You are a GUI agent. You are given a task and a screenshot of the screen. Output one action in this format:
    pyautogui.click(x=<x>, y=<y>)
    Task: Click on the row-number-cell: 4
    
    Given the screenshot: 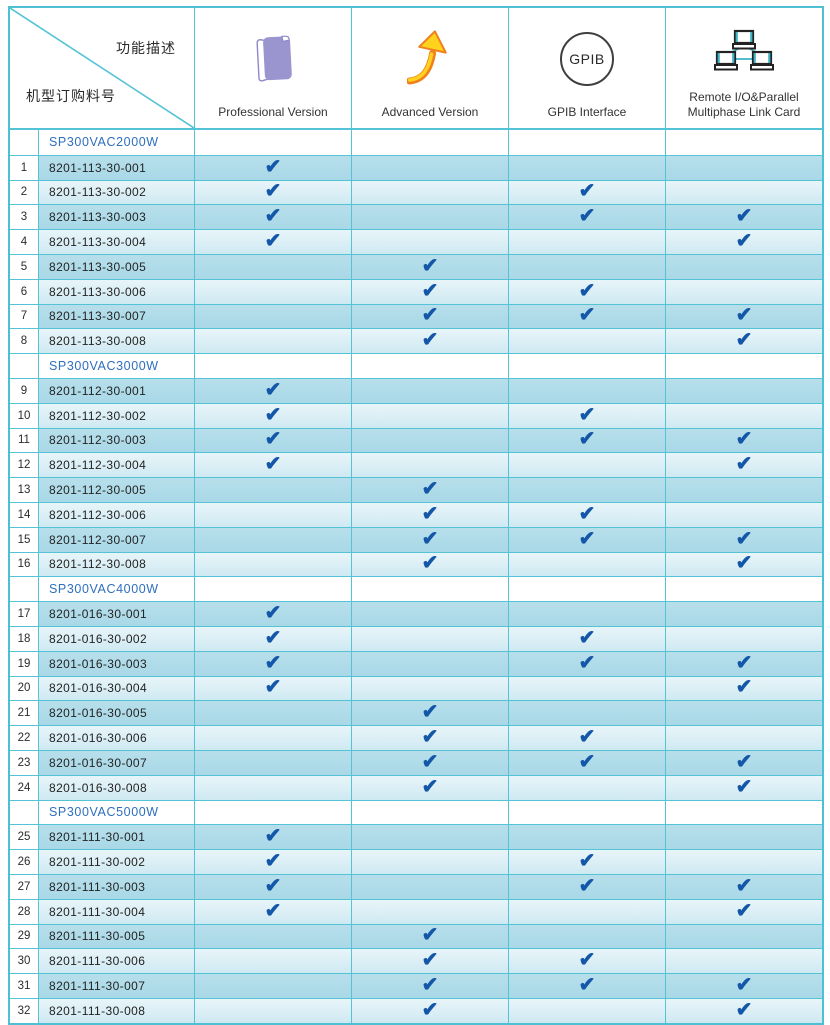 What is the action you would take?
    pyautogui.click(x=24, y=241)
    